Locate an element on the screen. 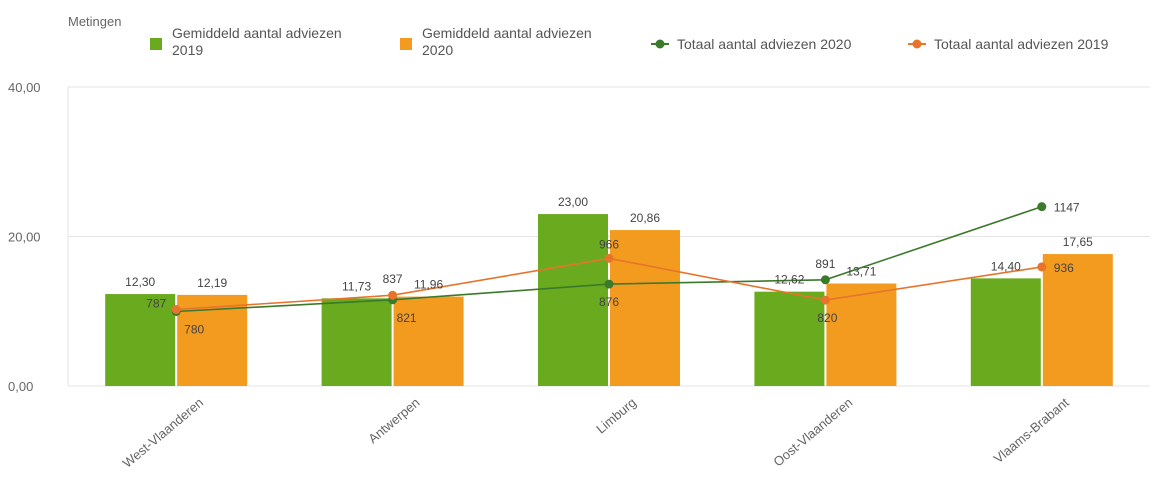 Image resolution: width=1171 pixels, height=504 pixels. x-tick-label: Antwerpen is located at coordinates (393, 420).